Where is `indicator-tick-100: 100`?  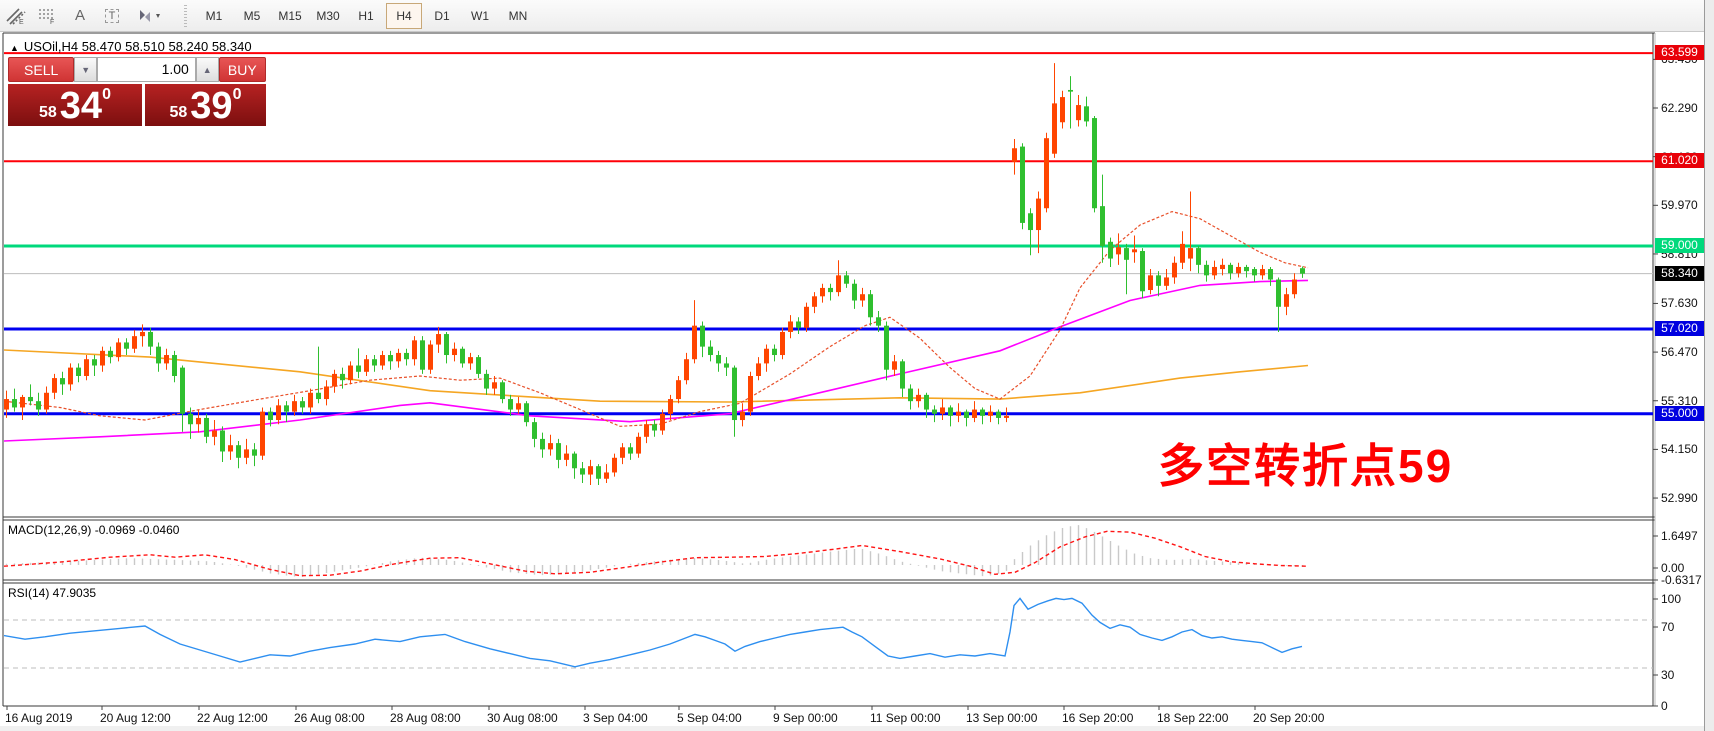
indicator-tick-100: 100 is located at coordinates (1671, 599).